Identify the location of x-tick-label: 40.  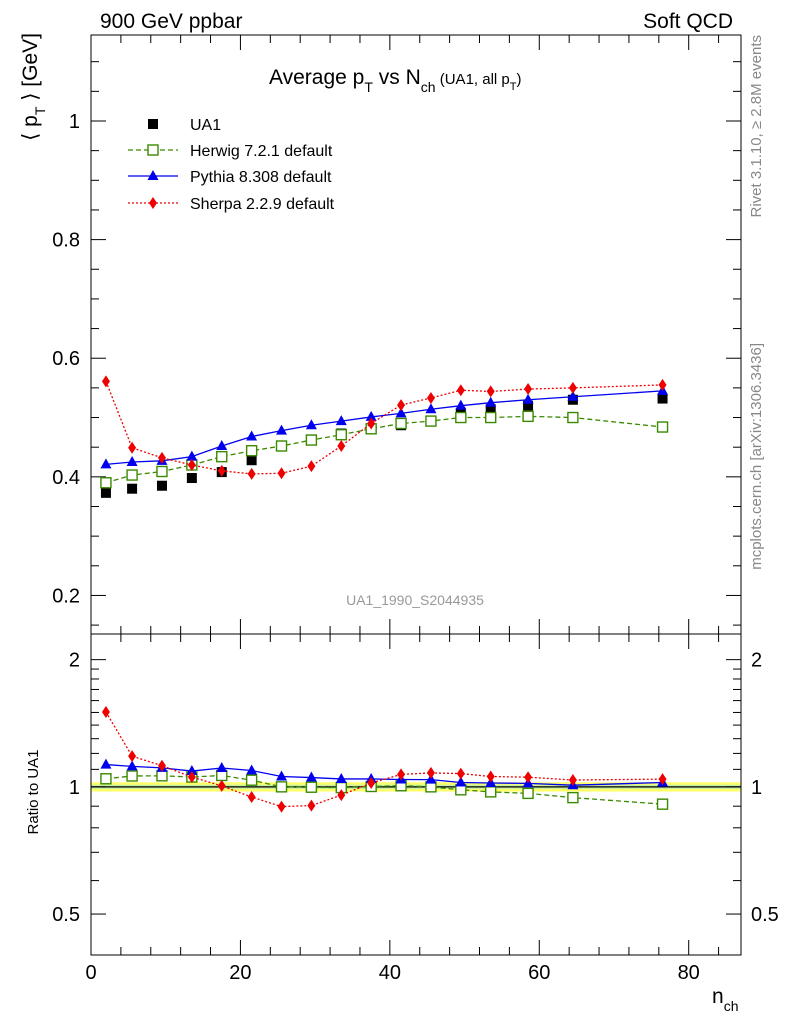
(390, 973).